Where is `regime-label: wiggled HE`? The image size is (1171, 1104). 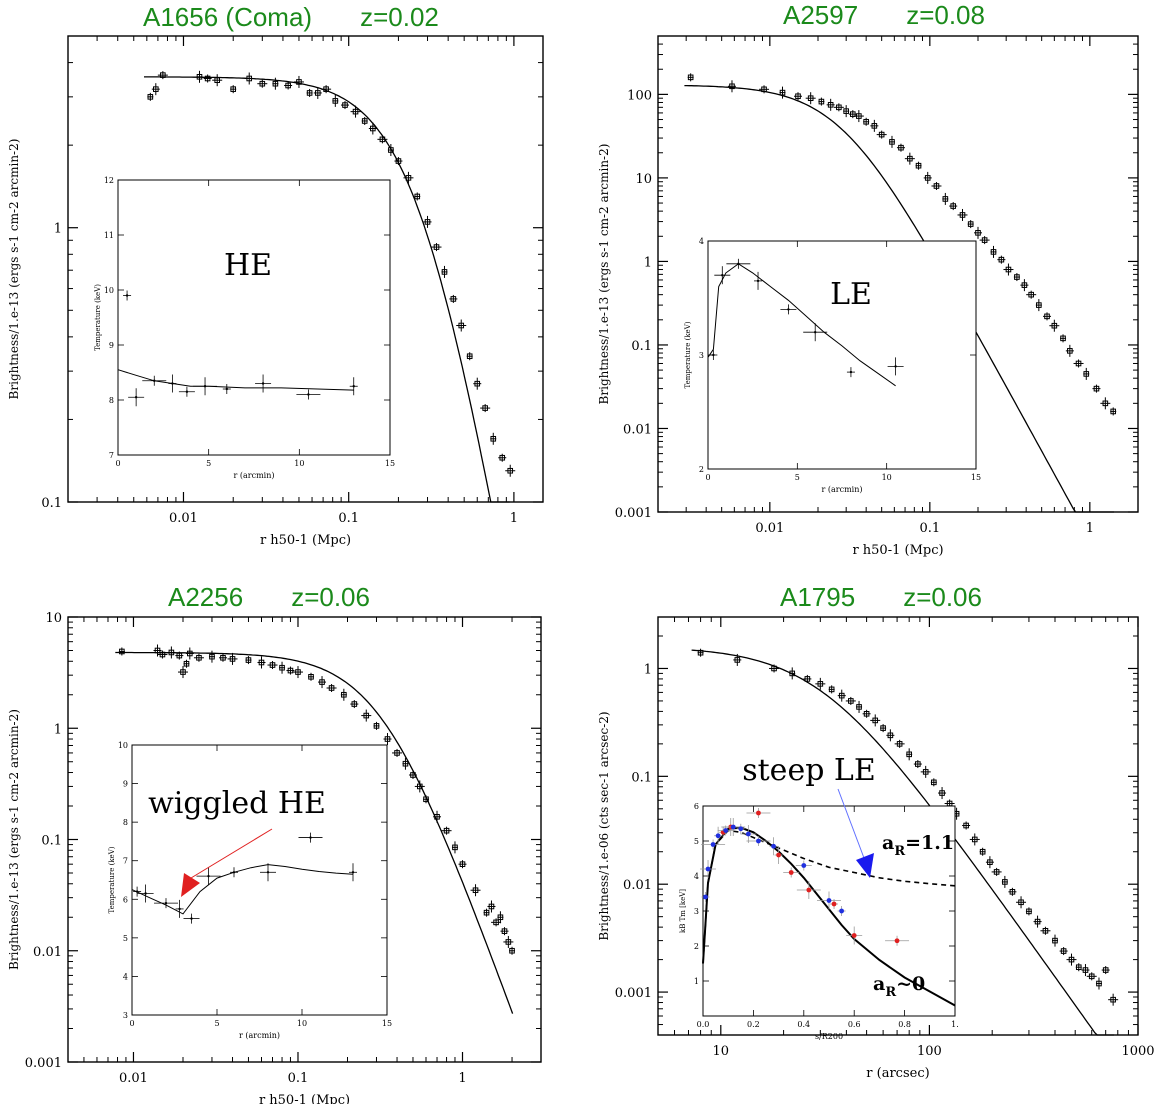 regime-label: wiggled HE is located at coordinates (237, 803).